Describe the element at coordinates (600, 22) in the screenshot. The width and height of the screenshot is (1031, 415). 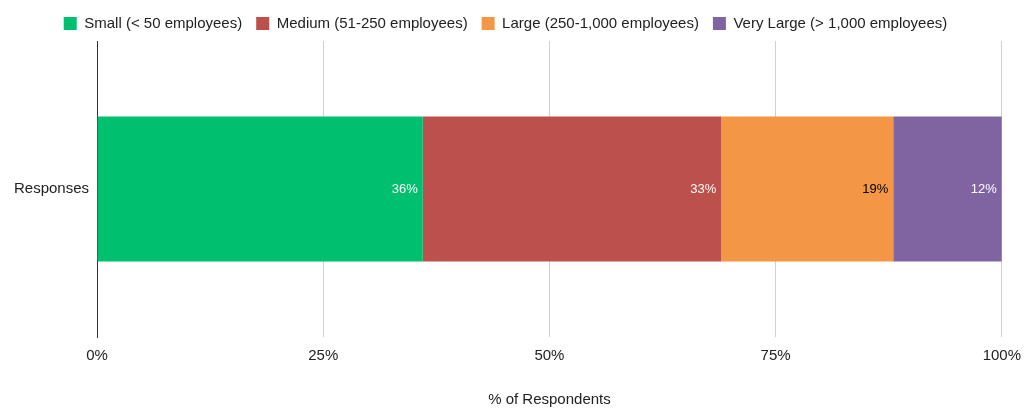
I see `legend-label: Large (250-1,000 employees)` at that location.